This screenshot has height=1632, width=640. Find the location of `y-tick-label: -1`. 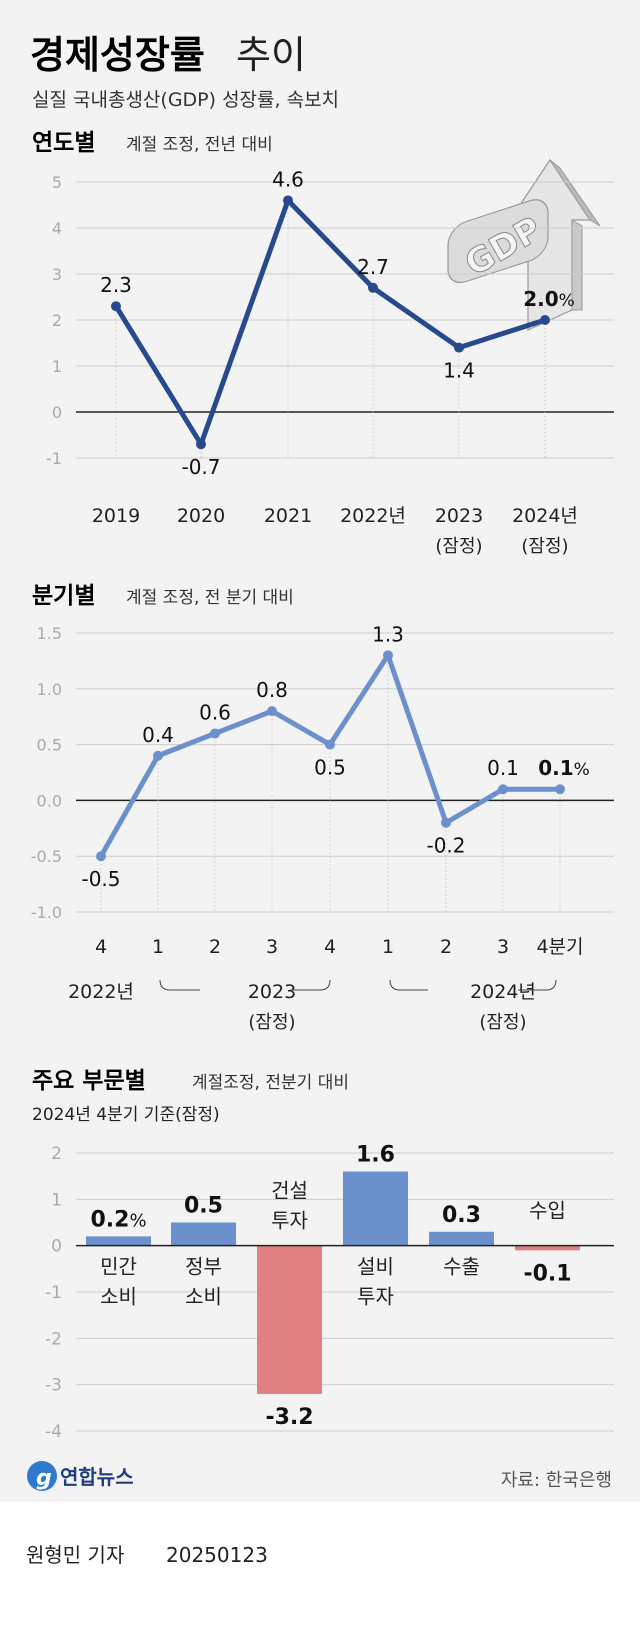

y-tick-label: -1 is located at coordinates (53, 1293).